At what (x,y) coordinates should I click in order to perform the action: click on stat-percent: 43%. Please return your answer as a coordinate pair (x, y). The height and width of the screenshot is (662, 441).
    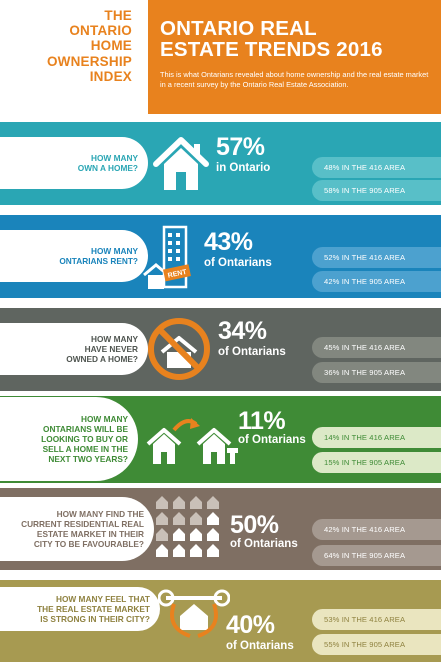
    Looking at the image, I should click on (228, 242).